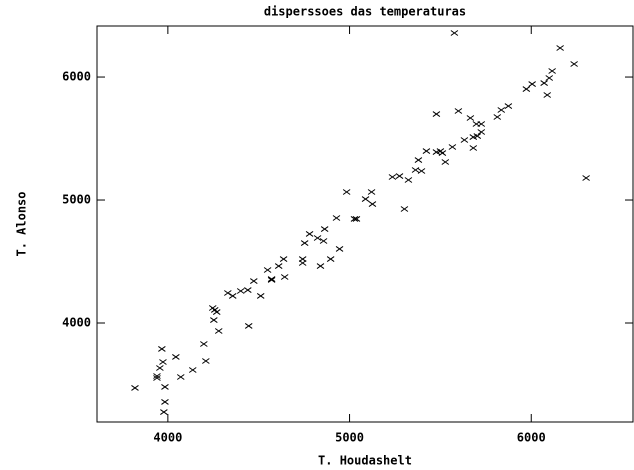 The image size is (634, 470). I want to click on x-tick-label: 4000, so click(167, 438).